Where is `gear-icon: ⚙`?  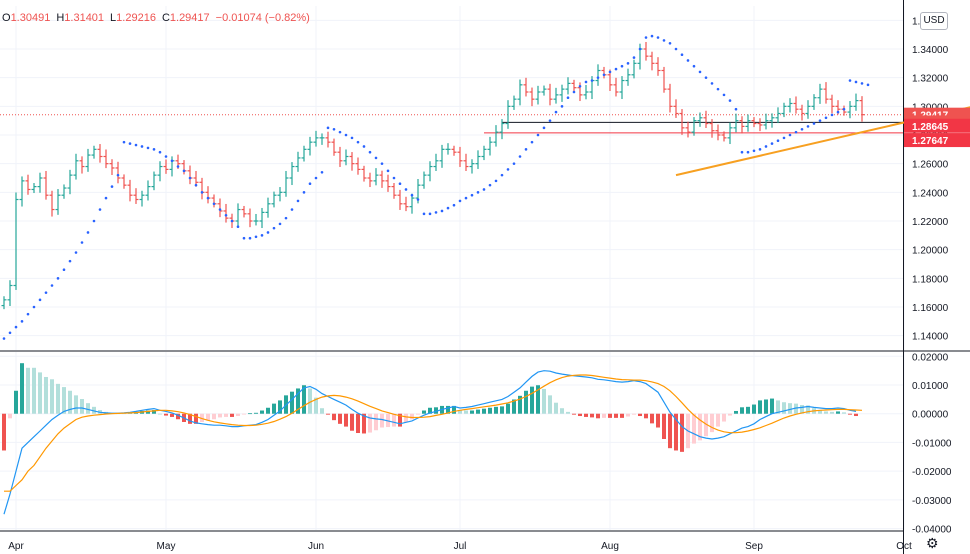
gear-icon: ⚙ is located at coordinates (932, 543).